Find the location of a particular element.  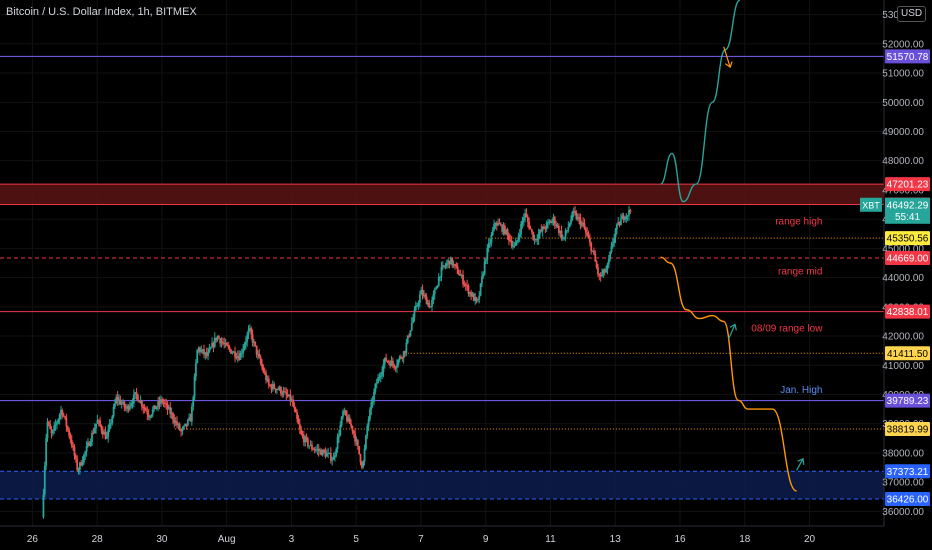

y-tick-label: 42000.00 is located at coordinates (903, 337).